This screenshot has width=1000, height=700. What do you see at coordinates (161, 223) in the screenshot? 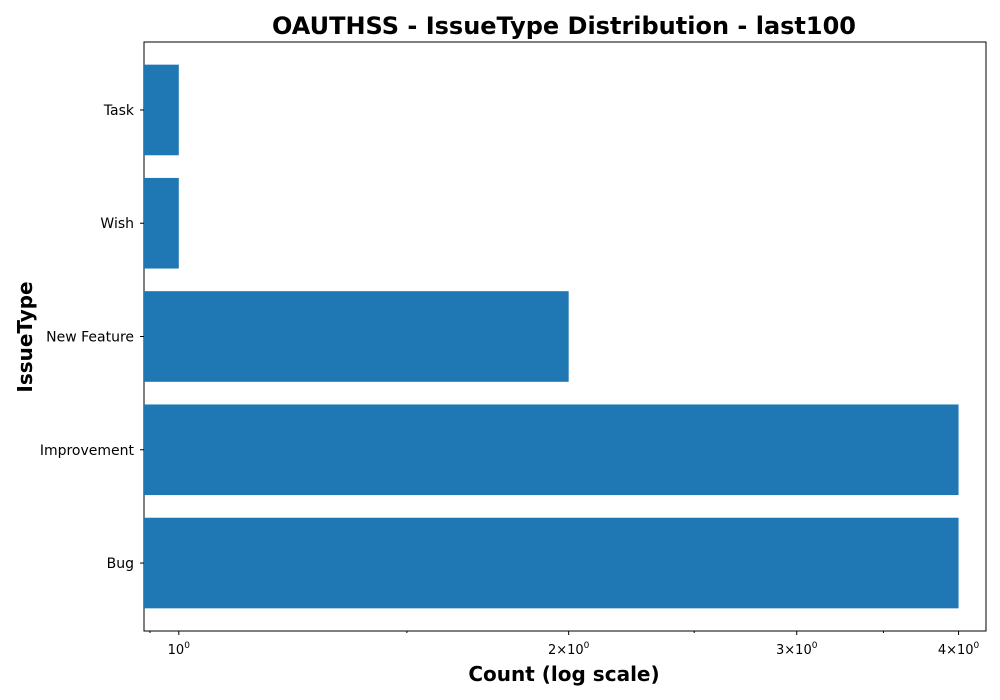
I see `bar-wish` at bounding box center [161, 223].